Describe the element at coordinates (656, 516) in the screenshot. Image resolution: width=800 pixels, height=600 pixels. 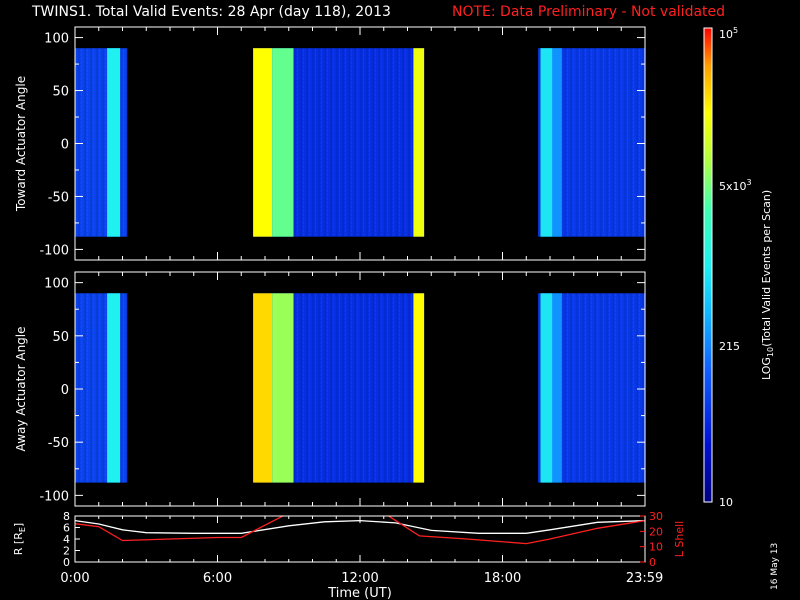
I see `orbit-ytick-label-right: 30` at that location.